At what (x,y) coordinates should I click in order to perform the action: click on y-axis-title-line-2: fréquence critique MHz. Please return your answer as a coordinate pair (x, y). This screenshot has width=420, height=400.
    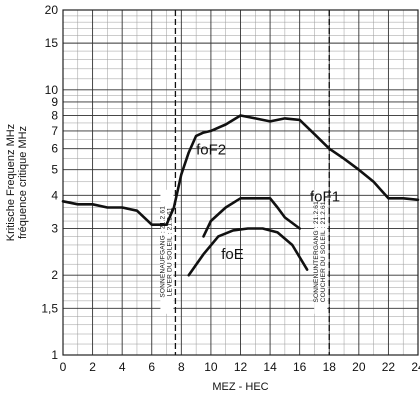
    Looking at the image, I should click on (23, 182).